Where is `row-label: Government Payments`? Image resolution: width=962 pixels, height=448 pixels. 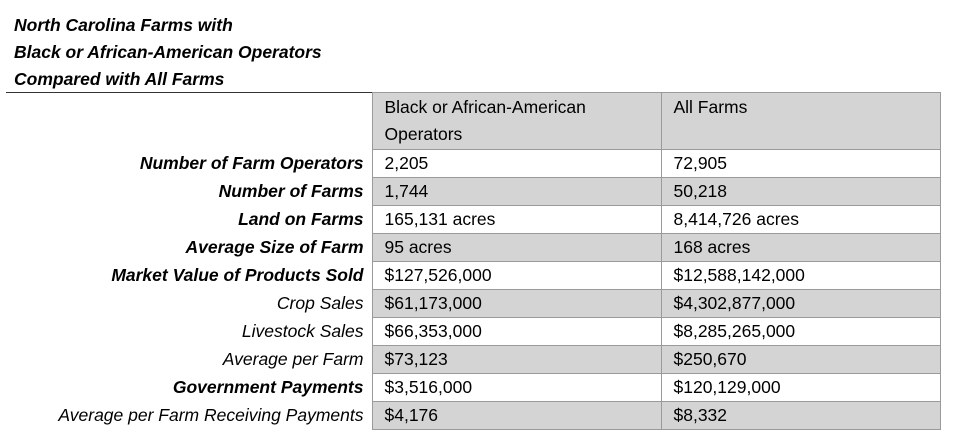 row-label: Government Payments is located at coordinates (268, 387).